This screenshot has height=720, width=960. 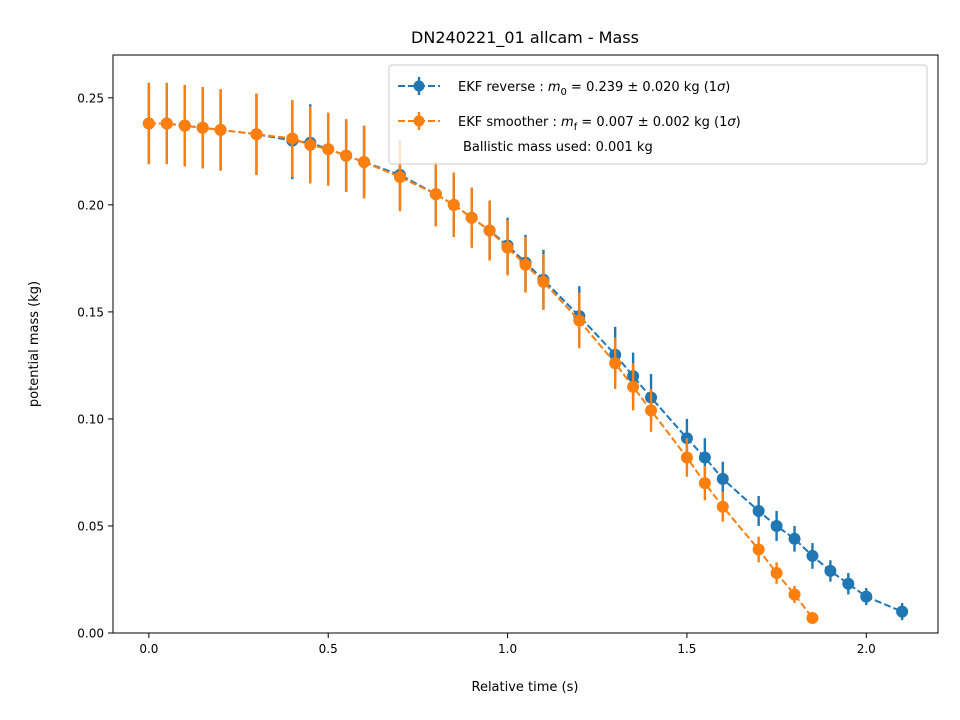 I want to click on x-axis: 0.0 0.5 1.0 1.5 2.0, so click(x=507, y=644).